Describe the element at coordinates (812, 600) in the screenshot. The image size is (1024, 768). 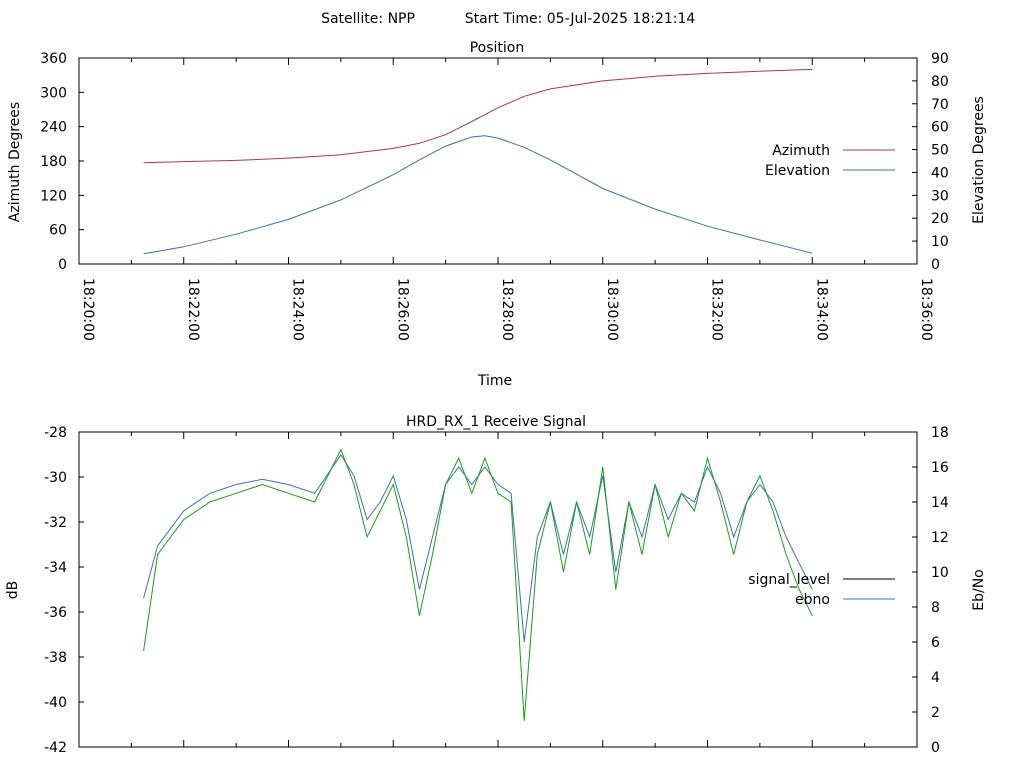
I see `legend-label: ebno` at that location.